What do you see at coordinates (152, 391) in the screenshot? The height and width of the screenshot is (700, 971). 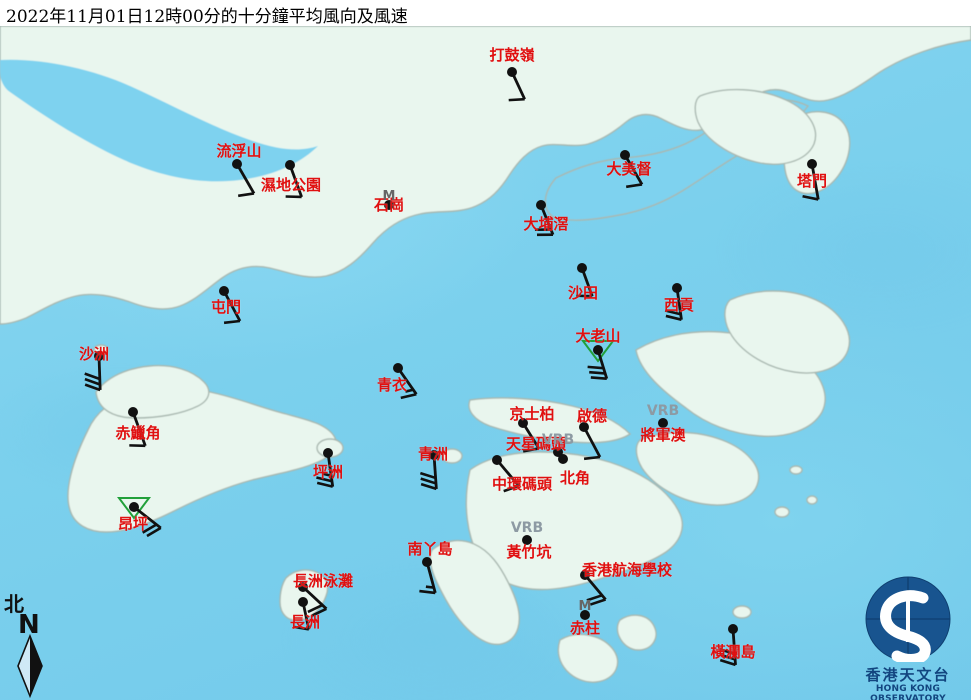 I see `landmass-chek-lap-kok` at bounding box center [152, 391].